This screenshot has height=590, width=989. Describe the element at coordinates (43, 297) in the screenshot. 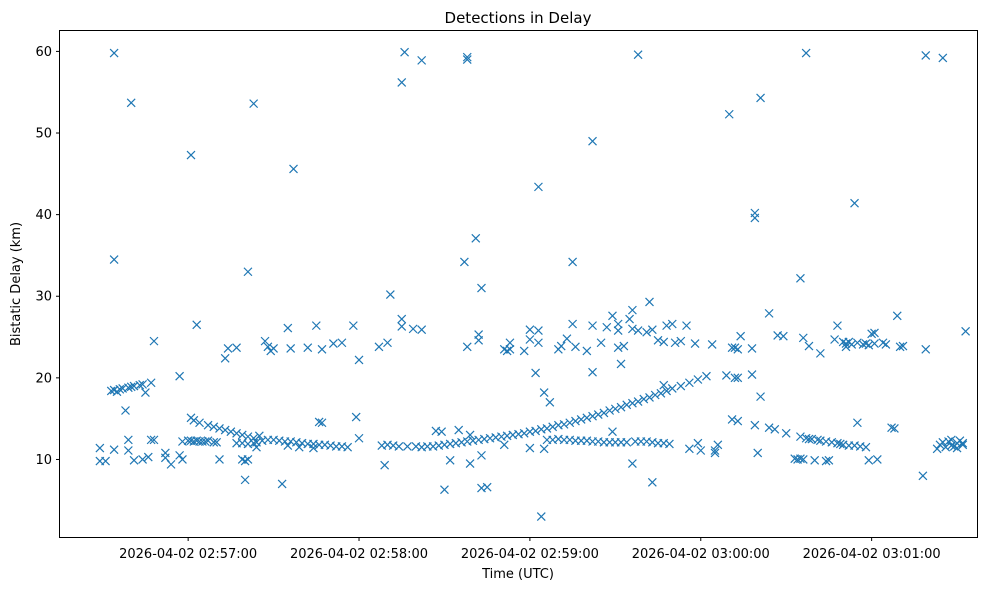

I see `y-tick-label: 30` at that location.